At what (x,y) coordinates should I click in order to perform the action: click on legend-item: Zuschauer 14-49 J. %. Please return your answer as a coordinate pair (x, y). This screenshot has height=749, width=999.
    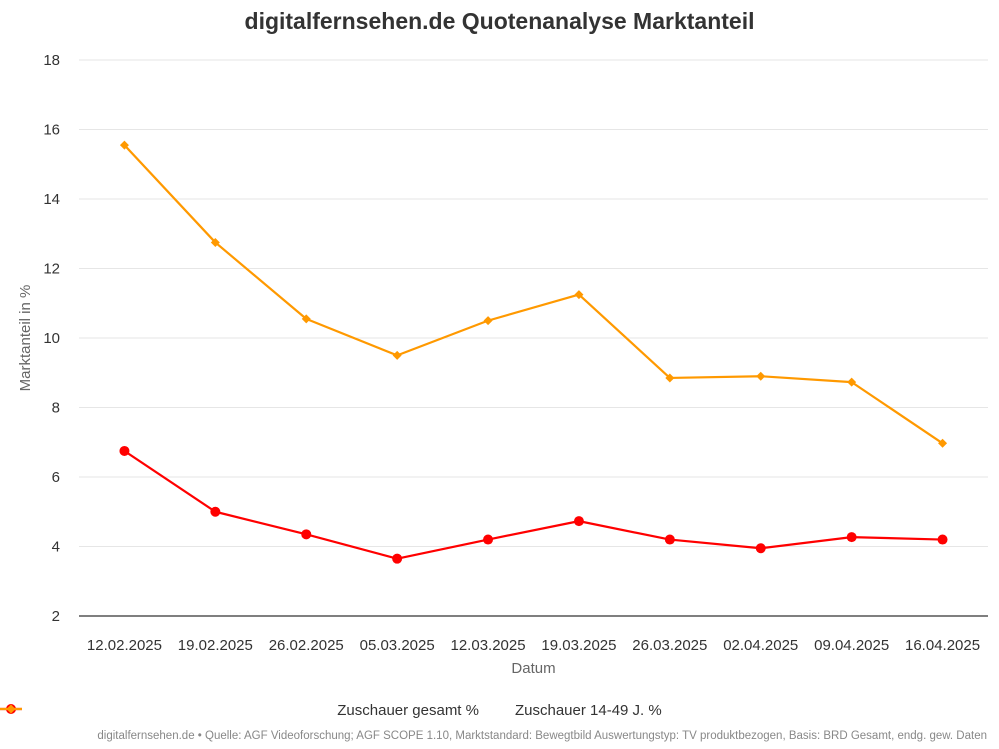
    Looking at the image, I should click on (331, 710).